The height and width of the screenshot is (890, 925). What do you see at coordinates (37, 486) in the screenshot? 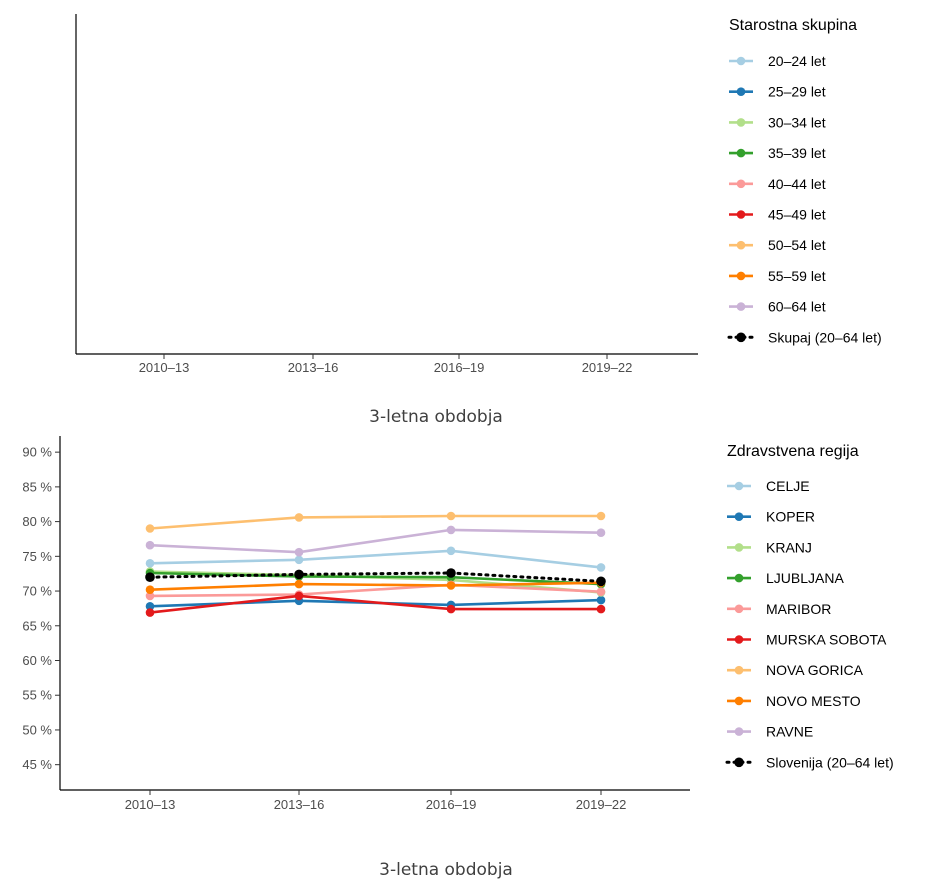
I see `y-tick-label: 85 %` at bounding box center [37, 486].